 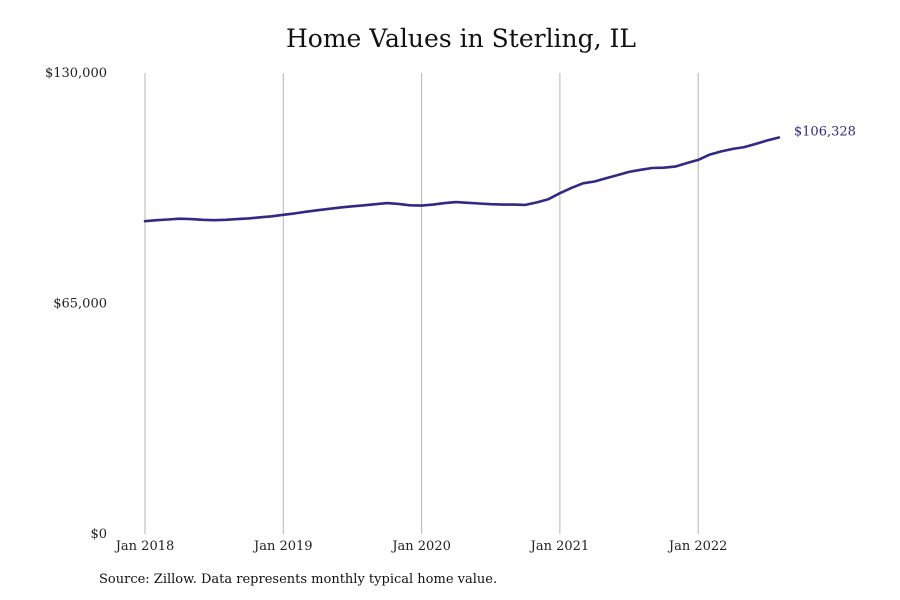 I want to click on chart-title: Home Values in Sterling, IL, so click(x=461, y=38).